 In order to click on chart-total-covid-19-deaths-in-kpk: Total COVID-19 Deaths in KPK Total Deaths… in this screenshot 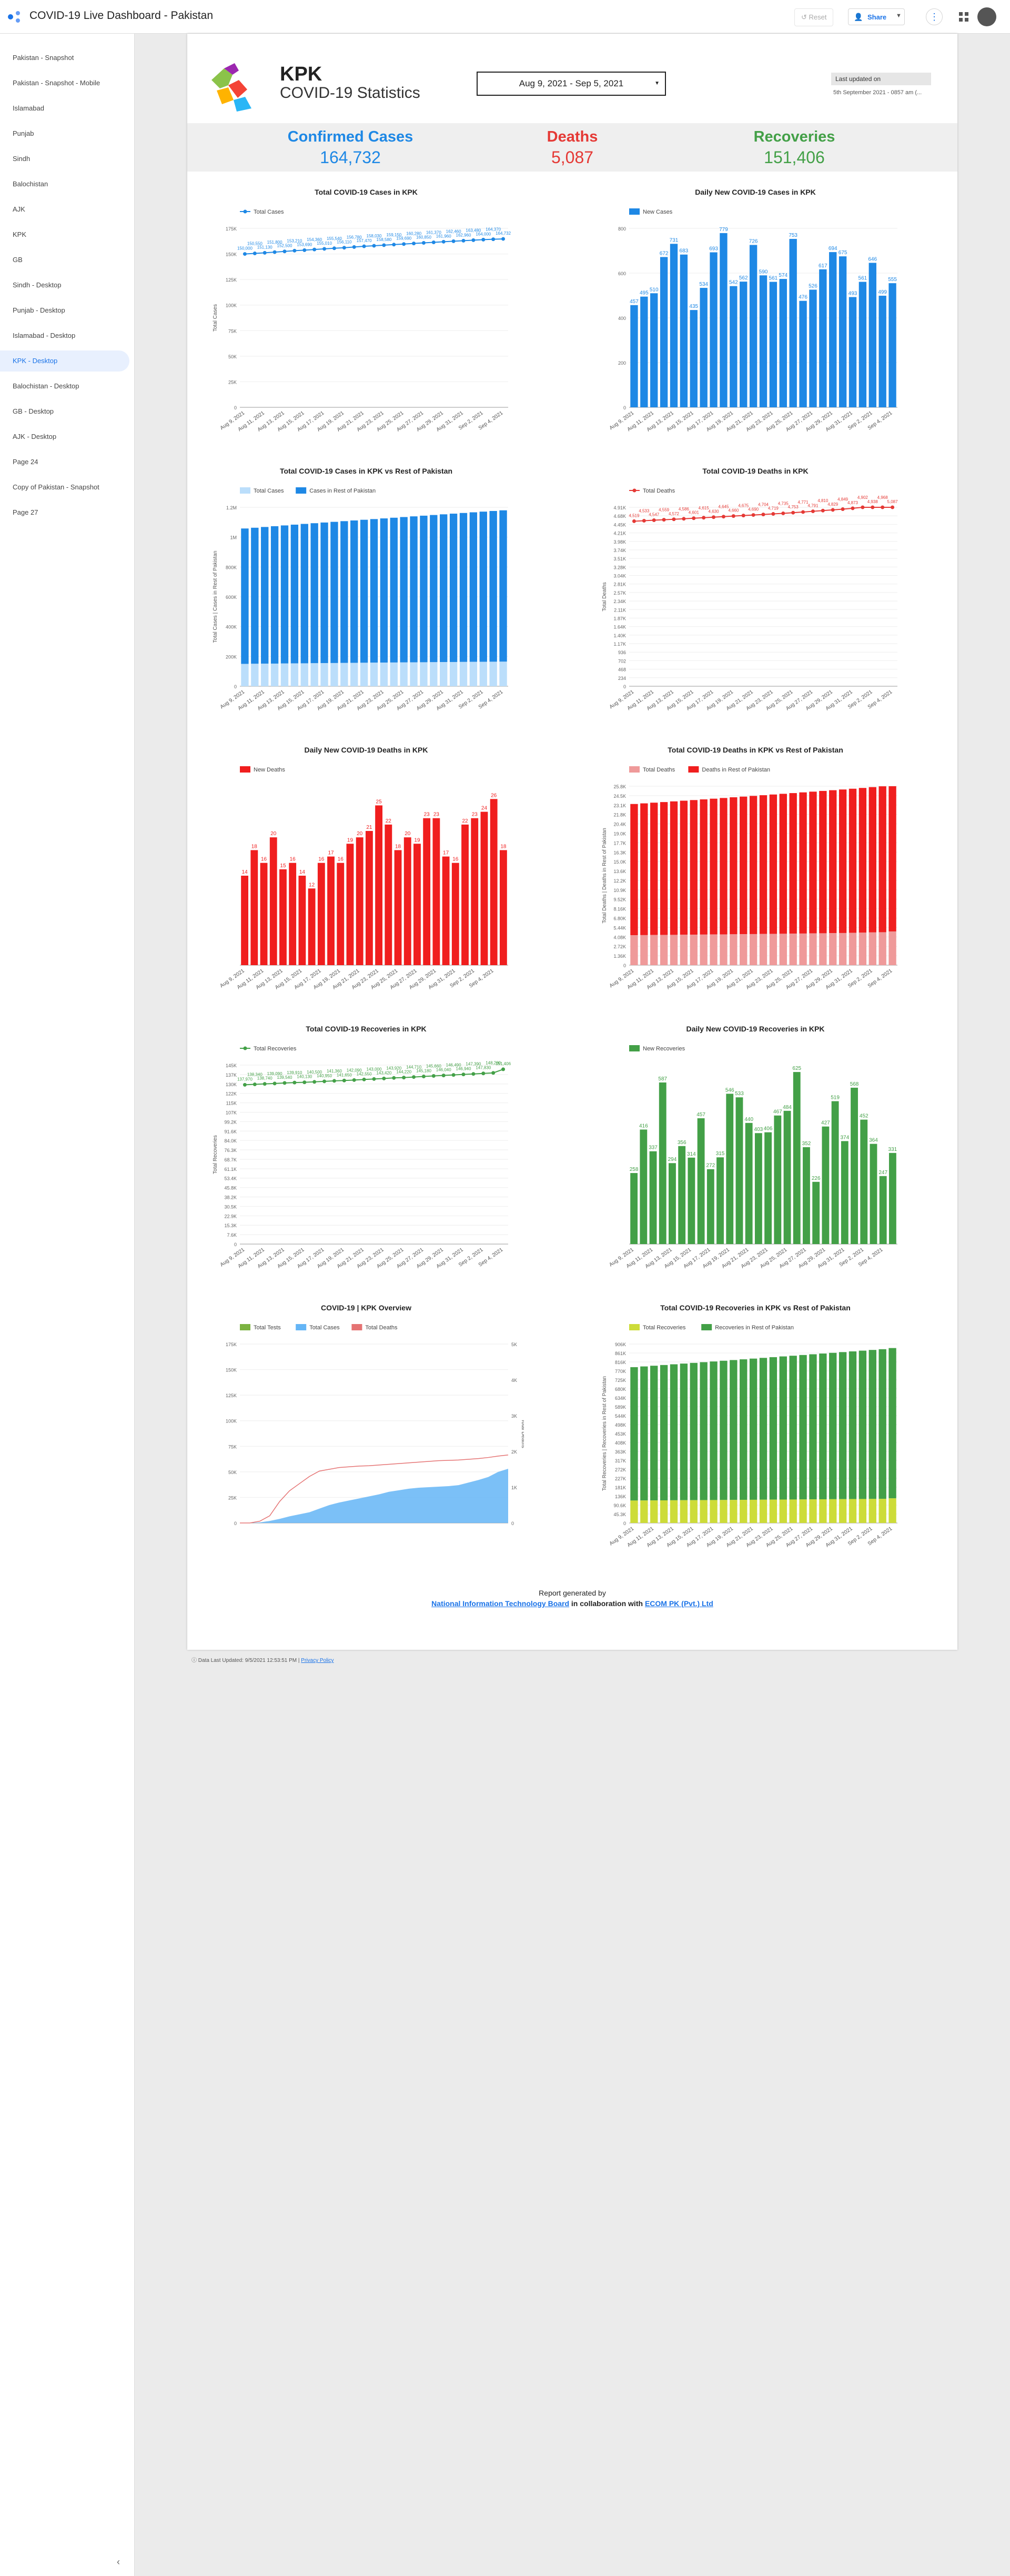, I will do `click(755, 592)`.